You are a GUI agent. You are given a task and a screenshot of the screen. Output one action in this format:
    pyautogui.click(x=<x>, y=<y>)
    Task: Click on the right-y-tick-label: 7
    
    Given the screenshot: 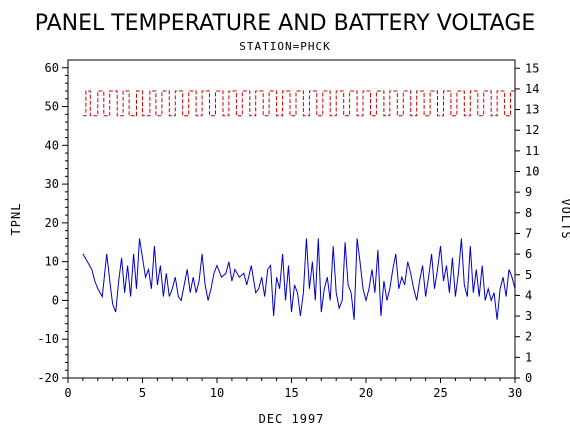 What is the action you would take?
    pyautogui.click(x=528, y=233)
    